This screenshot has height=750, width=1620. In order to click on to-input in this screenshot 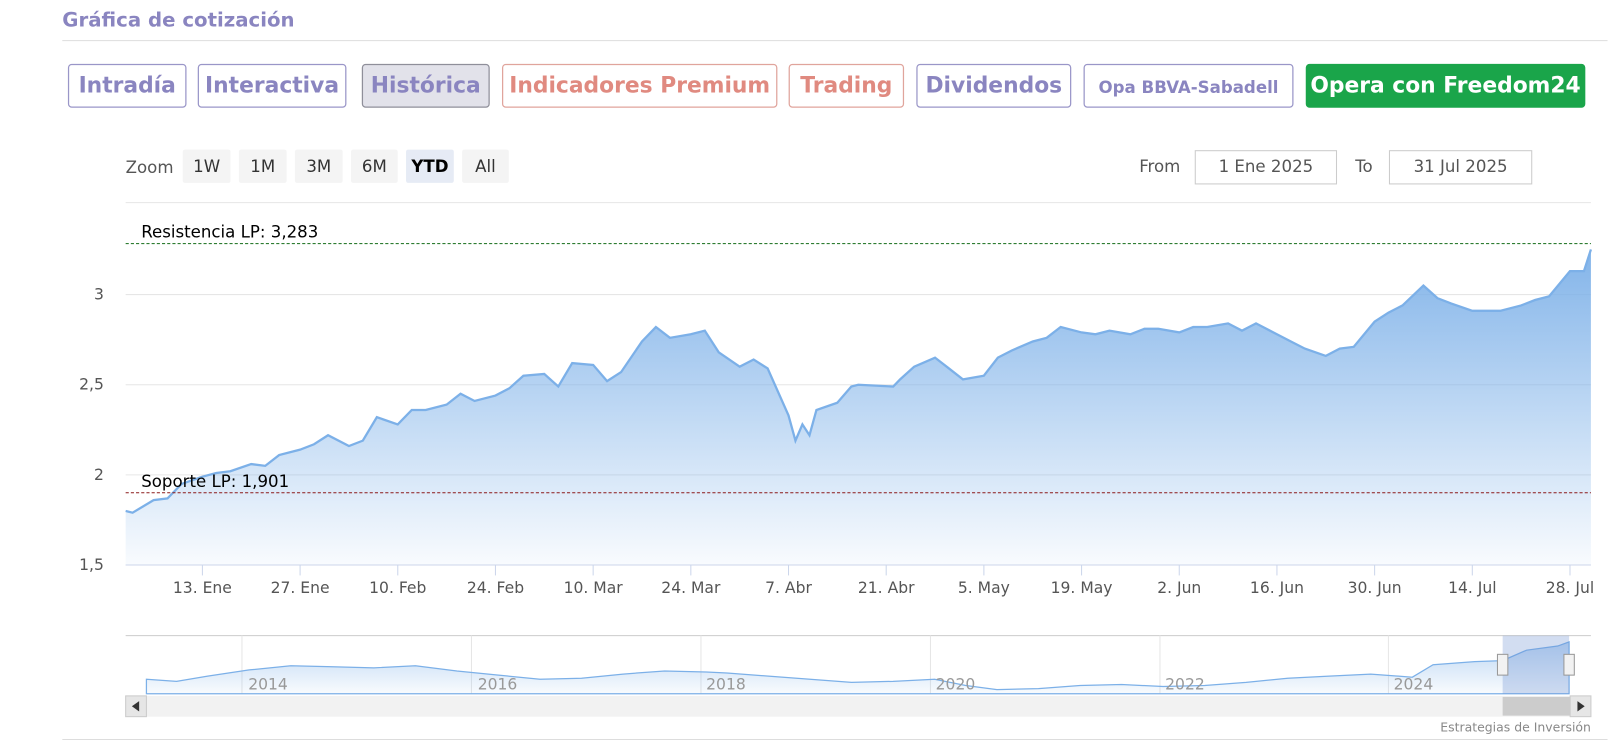, I will do `click(1460, 167)`.